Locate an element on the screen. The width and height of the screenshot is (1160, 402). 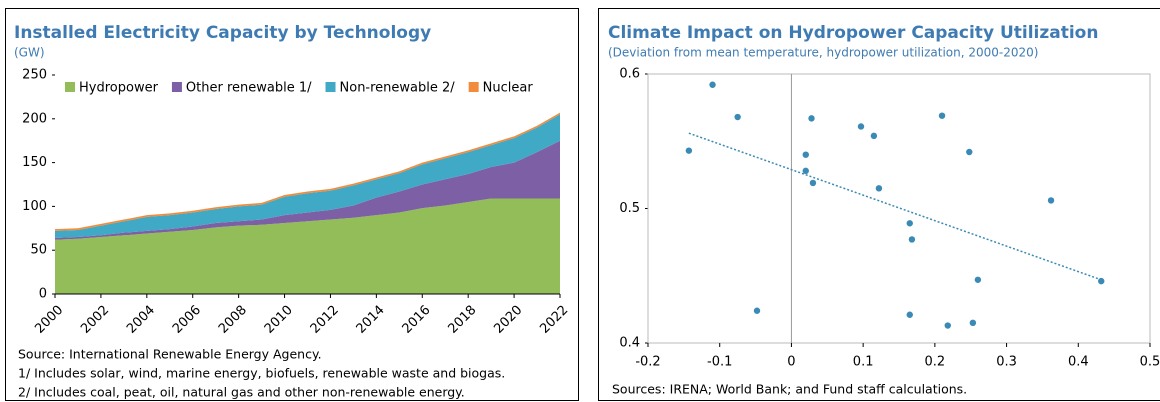
x-tick-label: 2016 is located at coordinates (417, 320).